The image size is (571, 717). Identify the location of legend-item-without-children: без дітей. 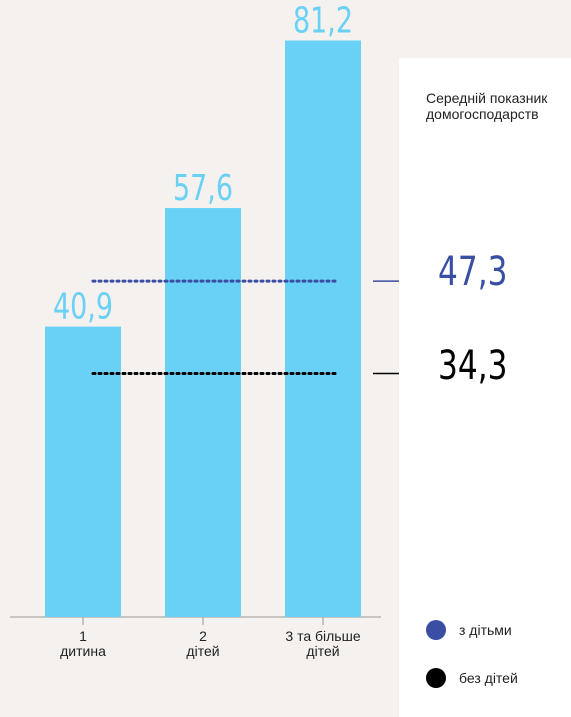
(472, 678).